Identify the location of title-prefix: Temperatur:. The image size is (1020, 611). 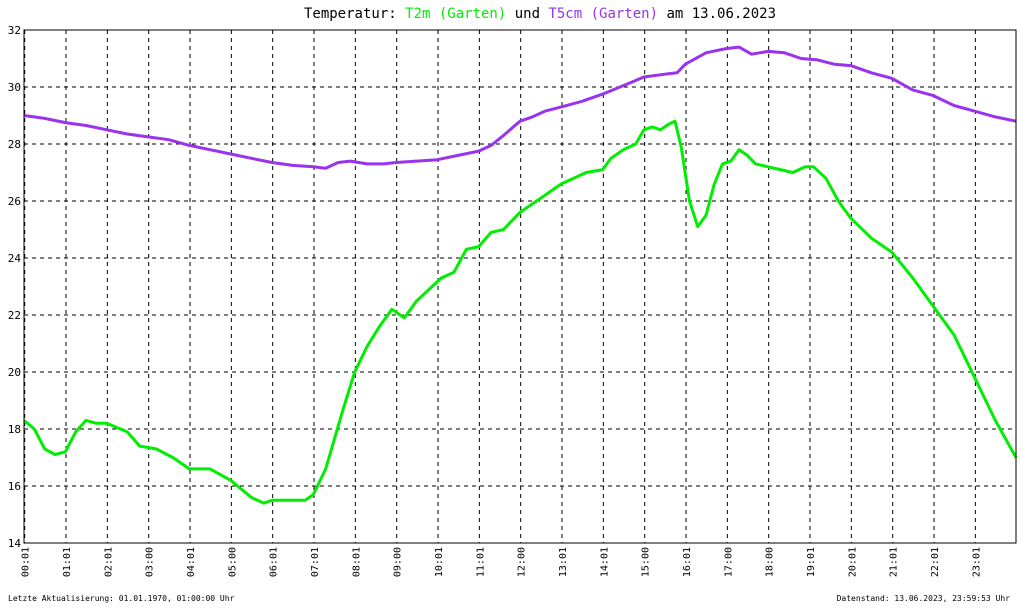
(354, 14).